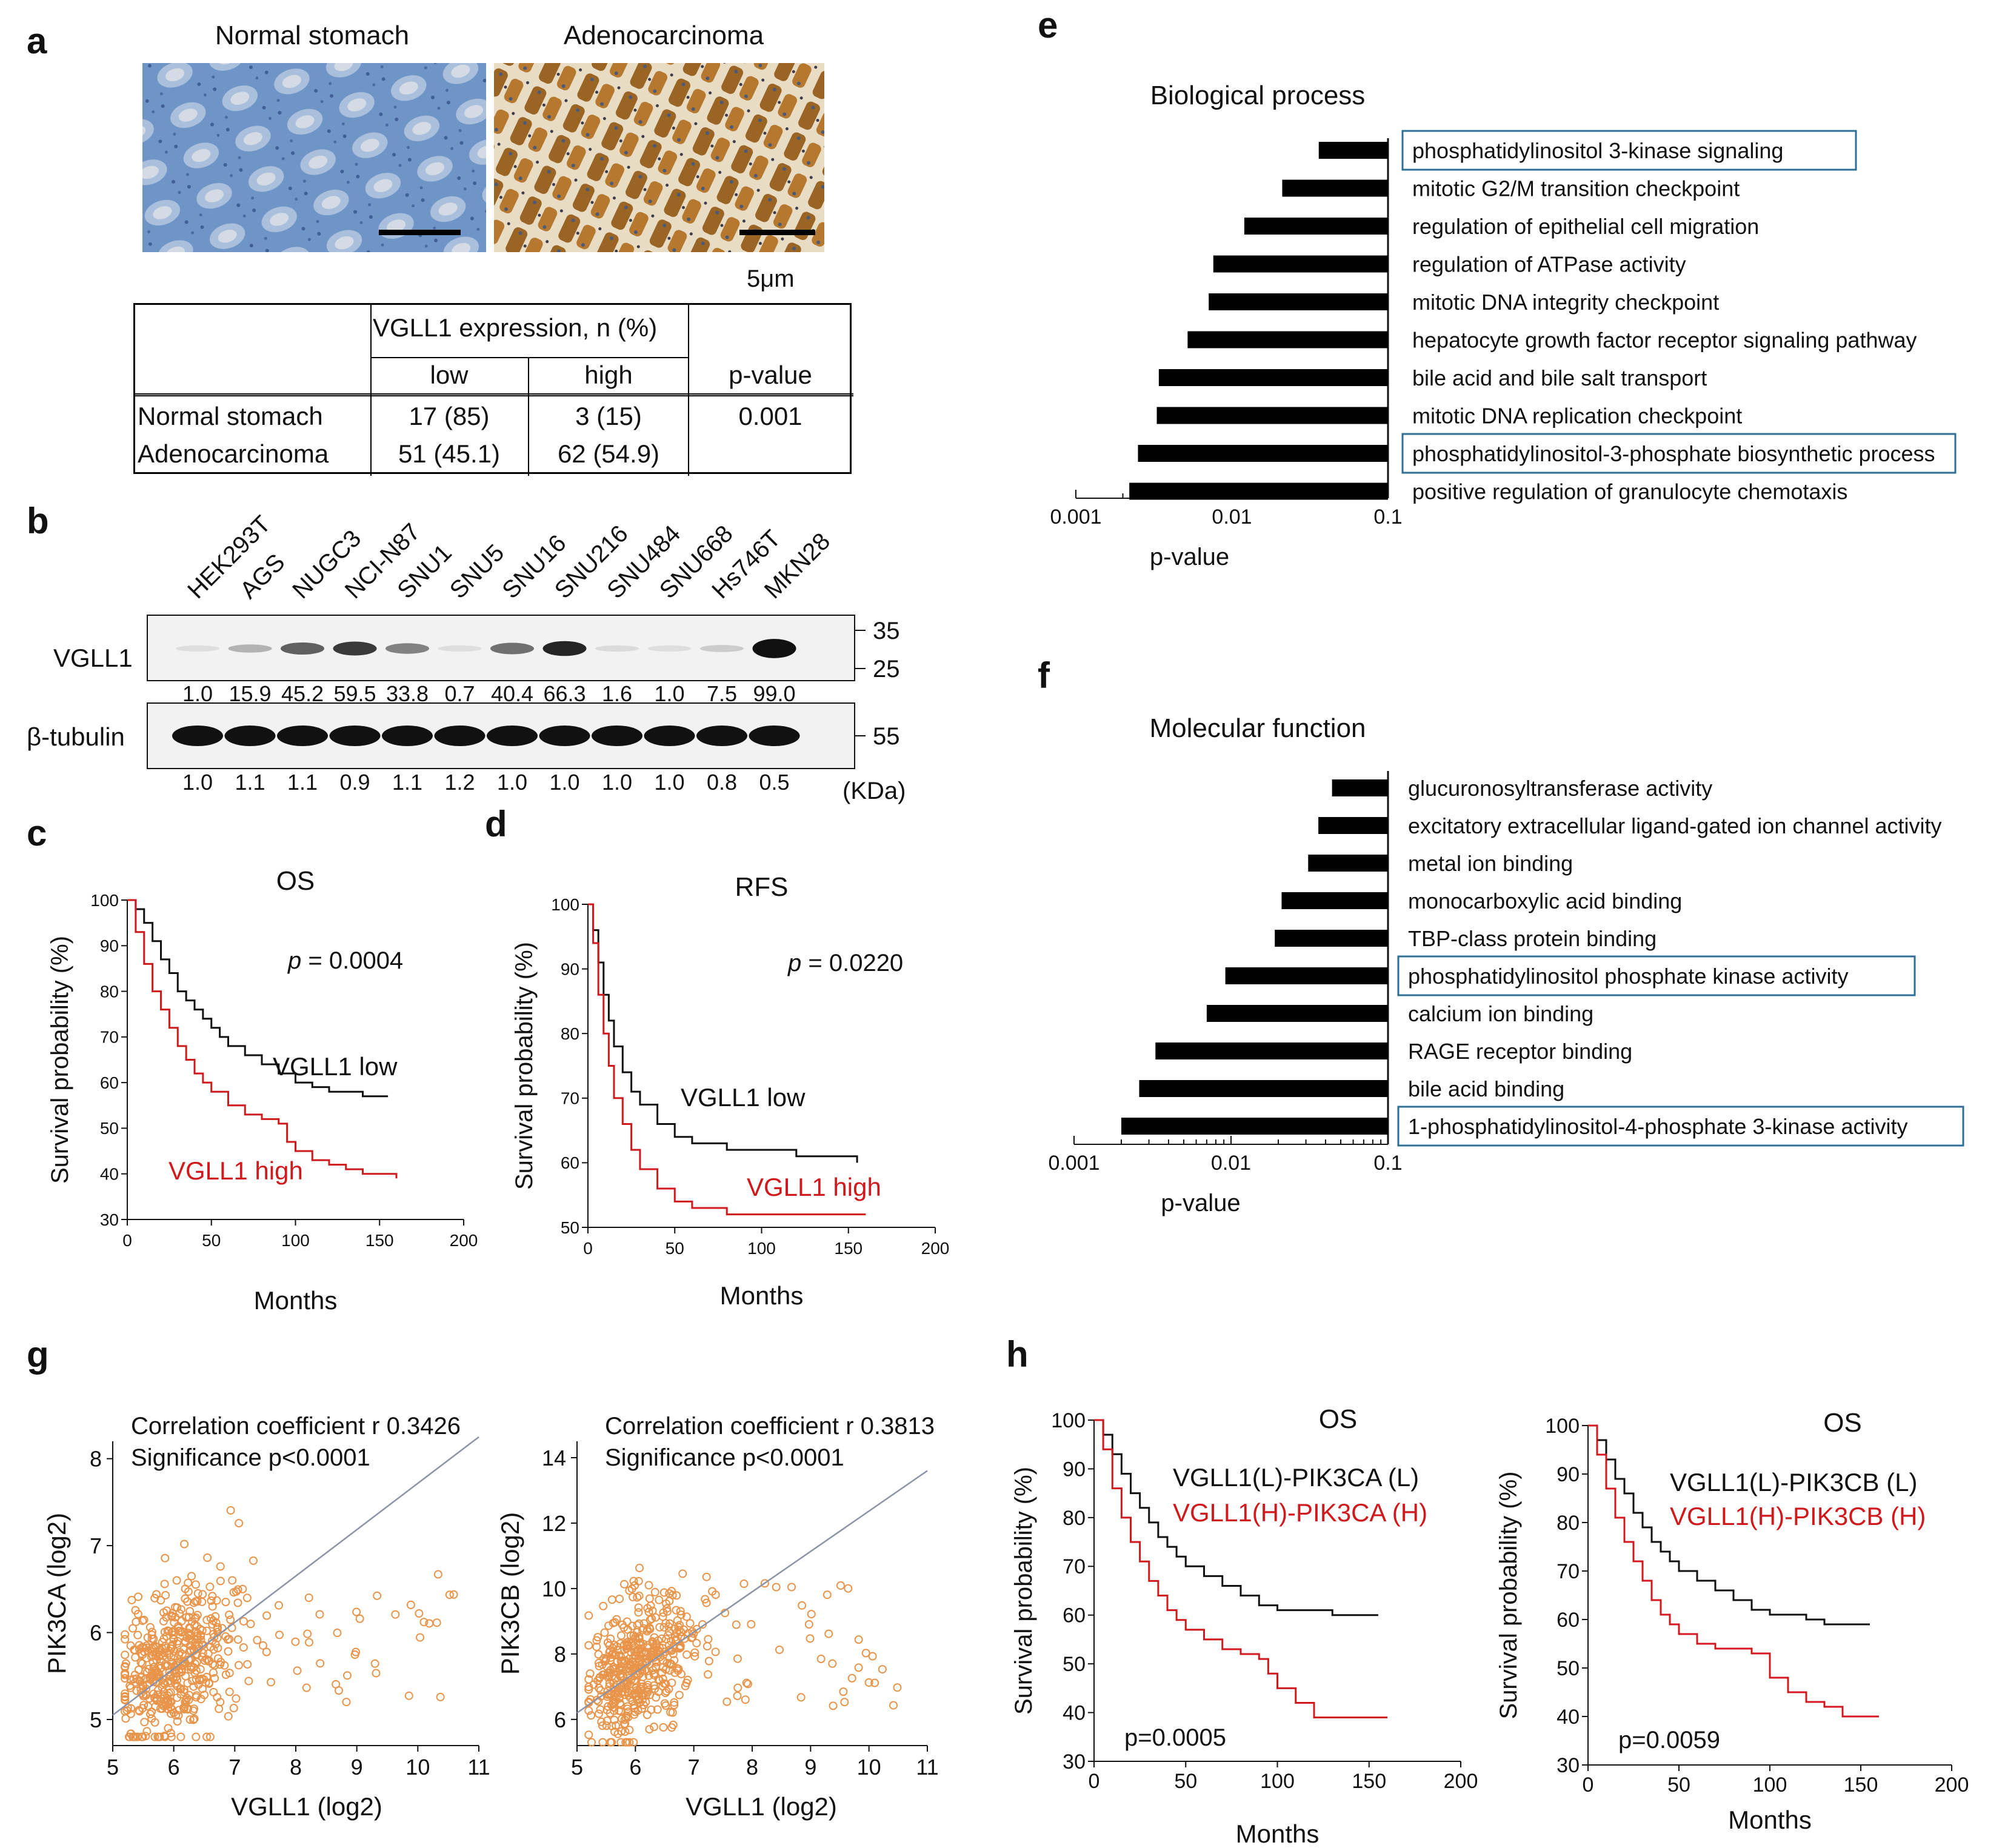 The width and height of the screenshot is (2002, 1848). I want to click on legend-vgll1-high: VGLL1 high, so click(236, 1171).